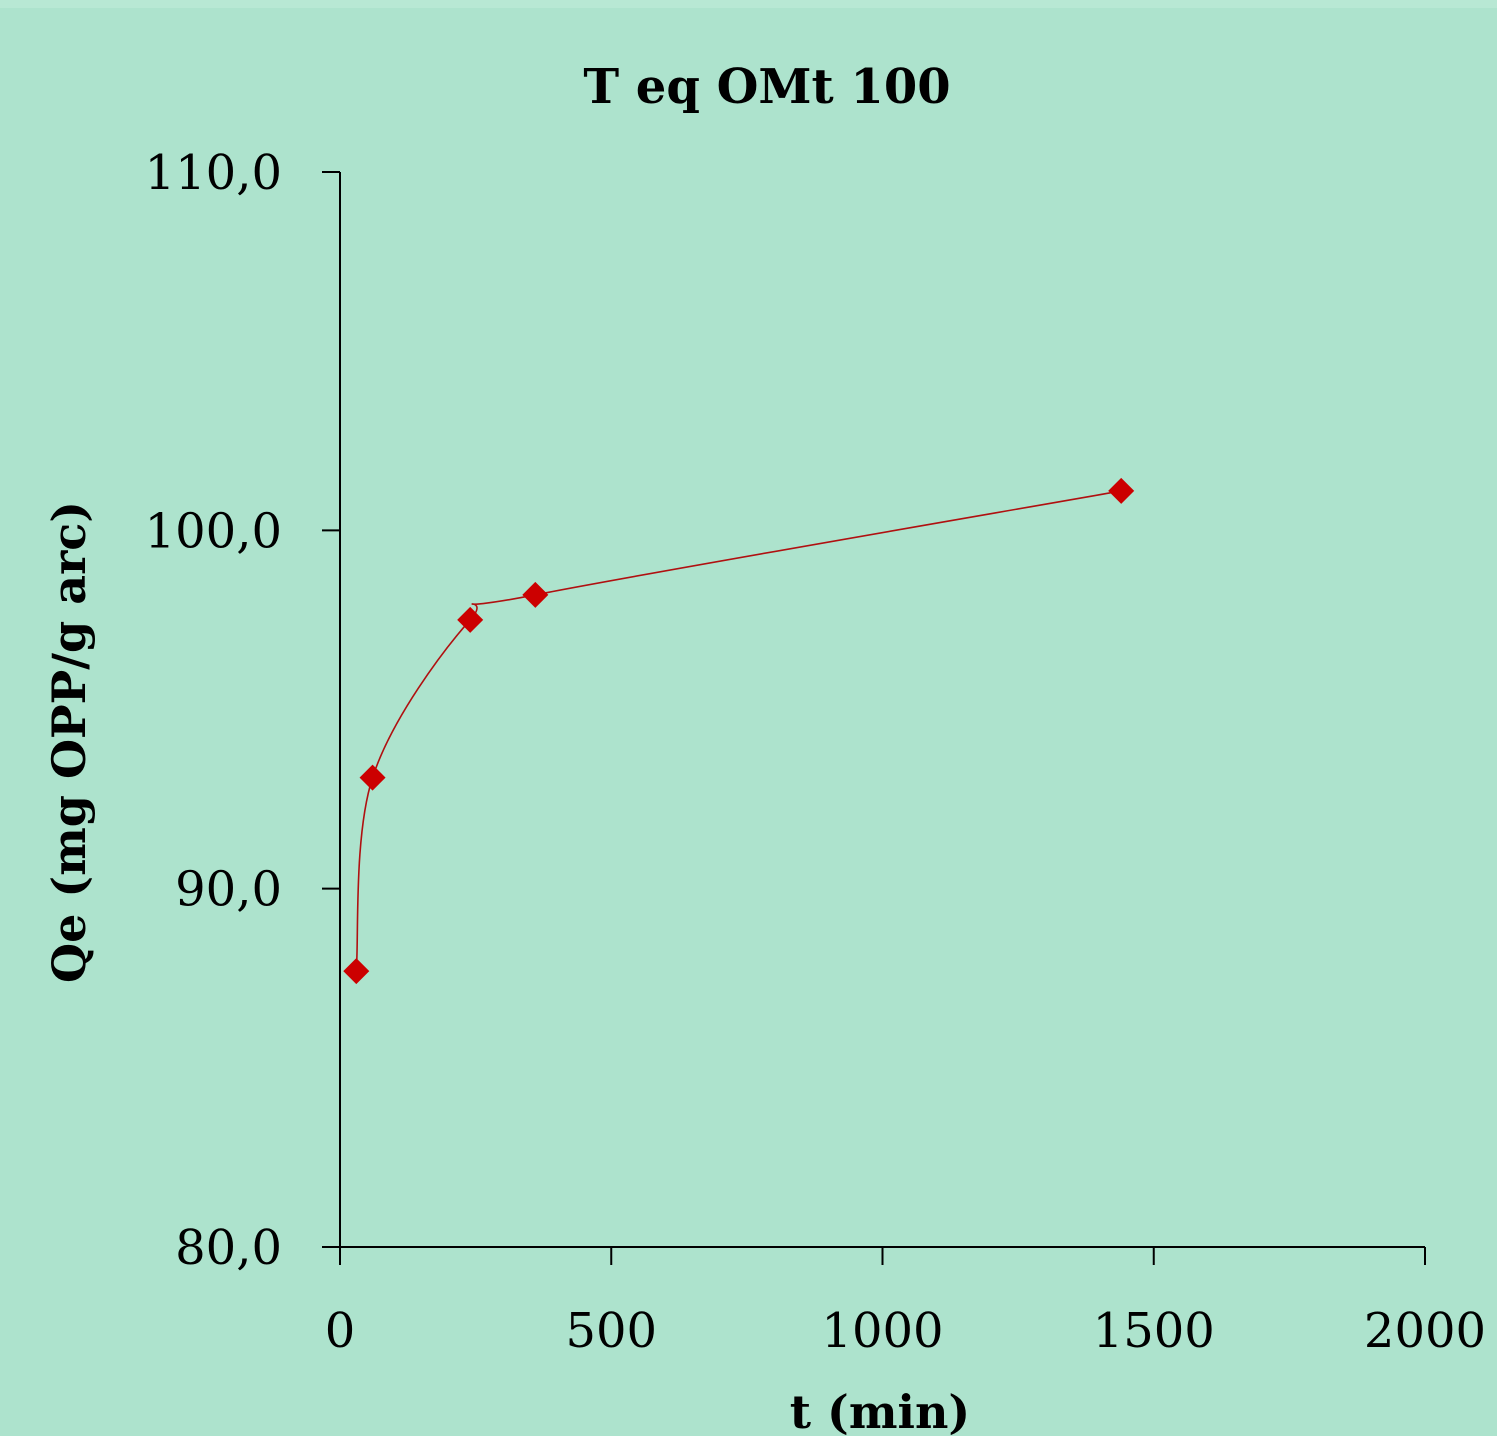 The image size is (1497, 1436). What do you see at coordinates (228, 890) in the screenshot?
I see `y-tick-label: 90,0` at bounding box center [228, 890].